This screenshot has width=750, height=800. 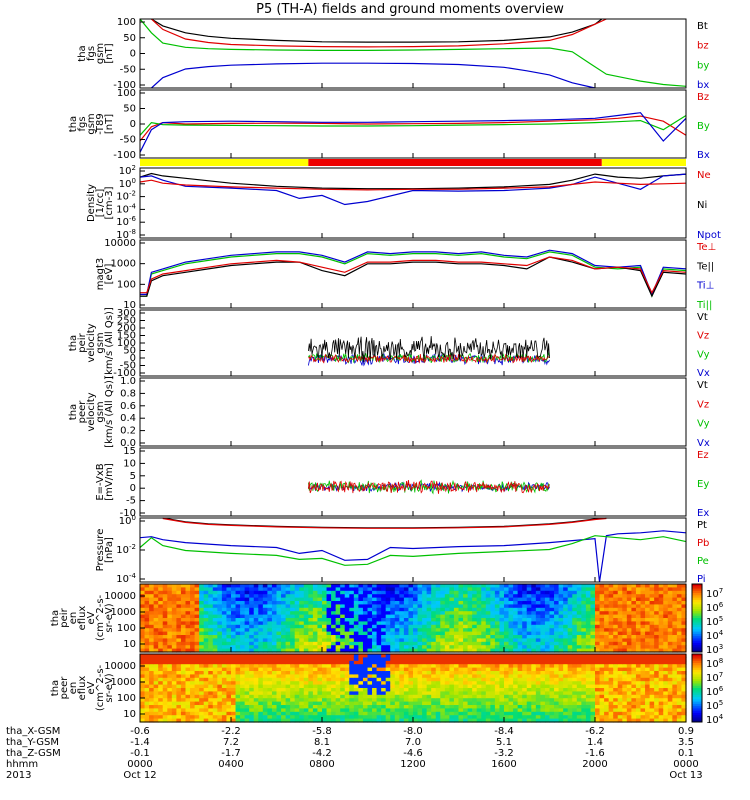 I want to click on colorbar-segment, so click(x=697, y=601).